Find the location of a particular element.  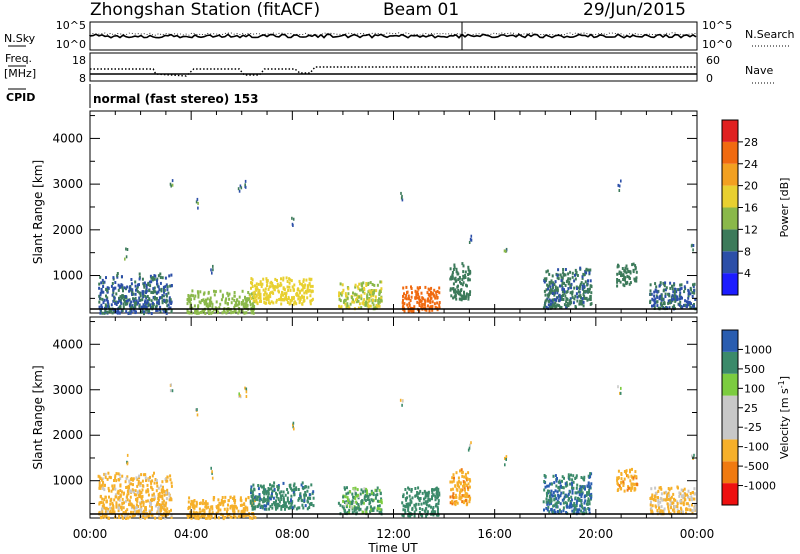

freq-tick-bottom: 8 is located at coordinates (82, 78).